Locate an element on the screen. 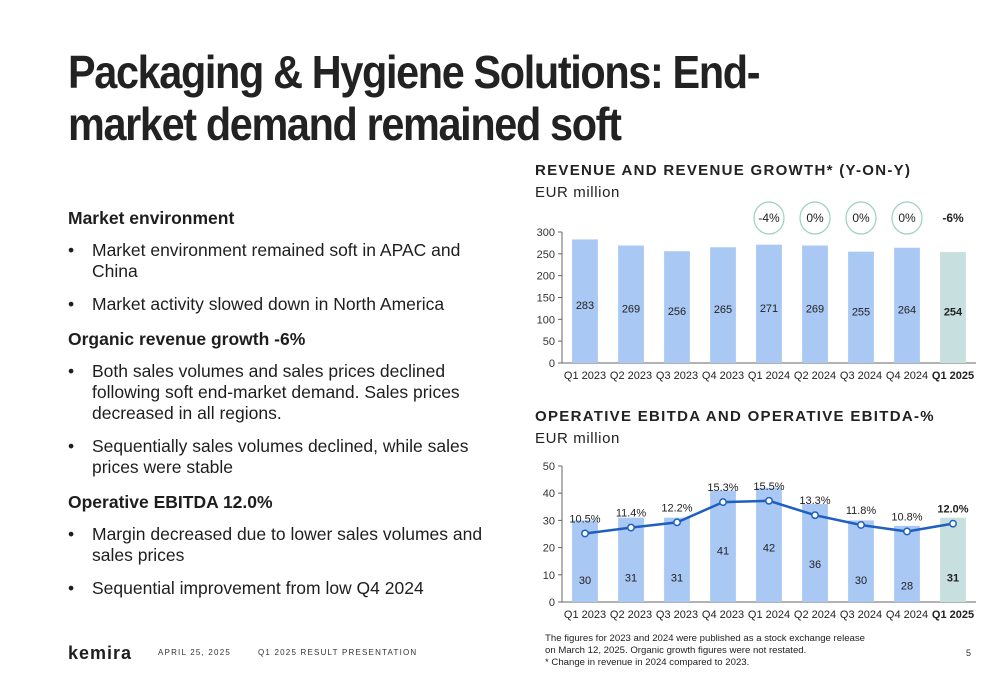 This screenshot has height=685, width=1000. y-tick-label: 50 is located at coordinates (549, 467).